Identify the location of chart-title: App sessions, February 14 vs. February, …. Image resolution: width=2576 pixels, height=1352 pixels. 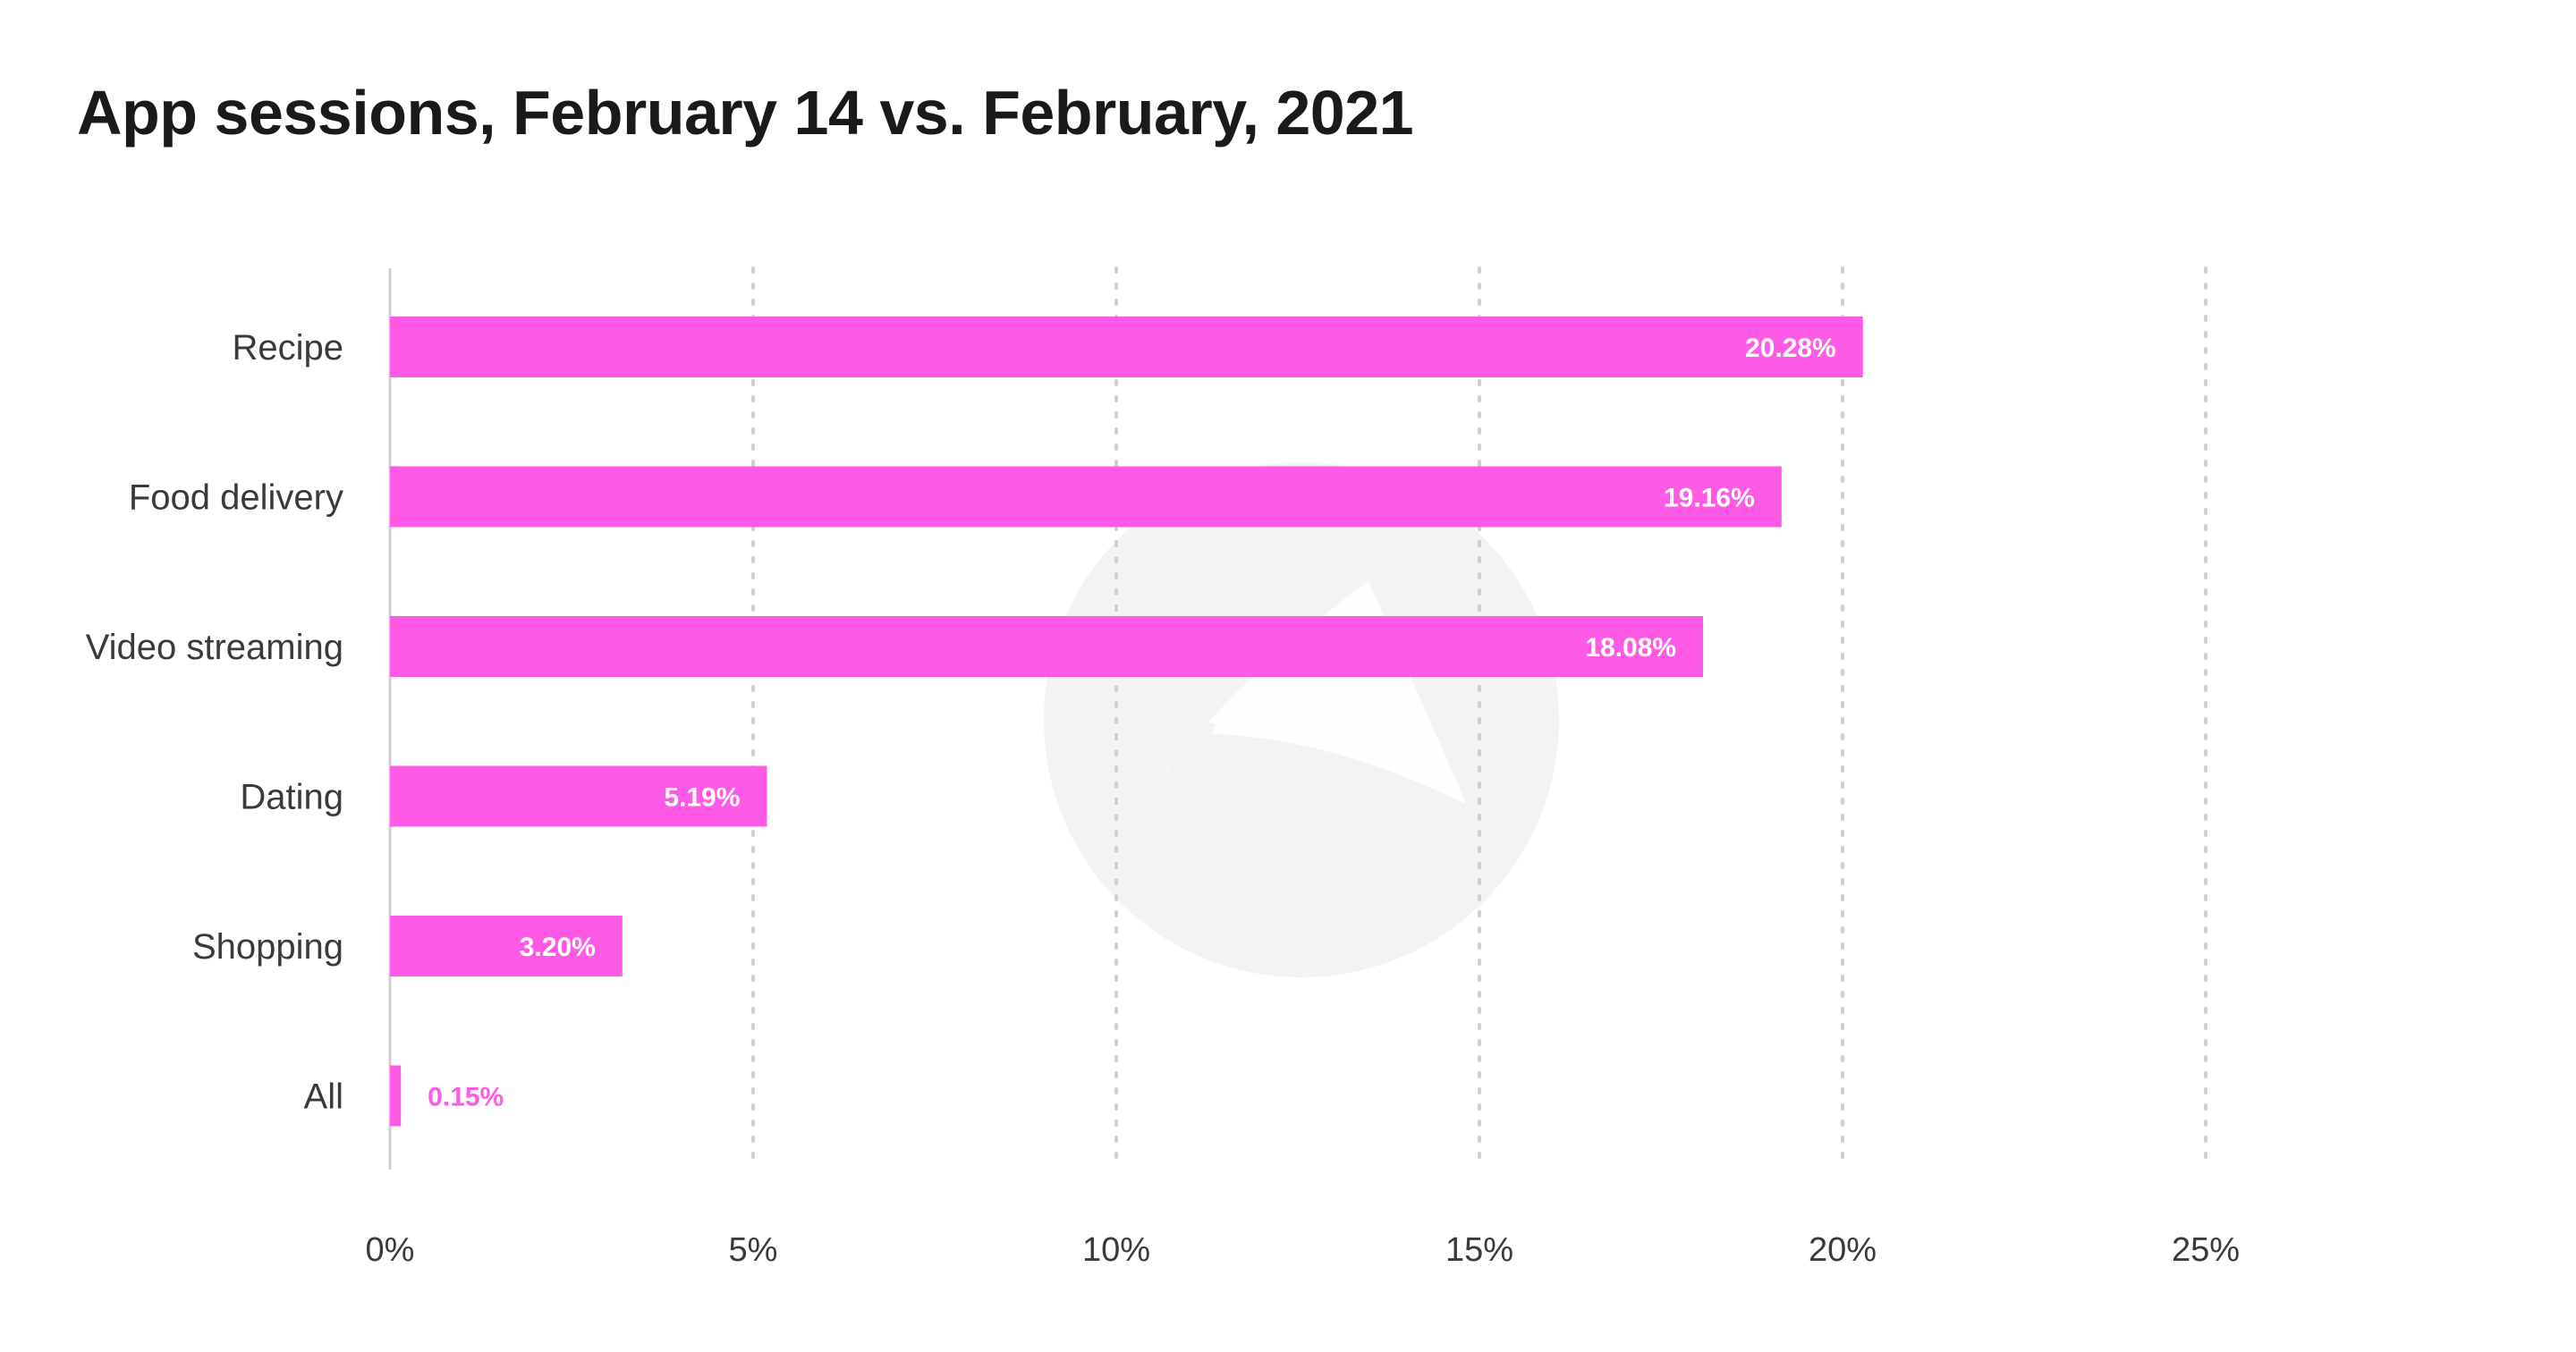
(745, 113).